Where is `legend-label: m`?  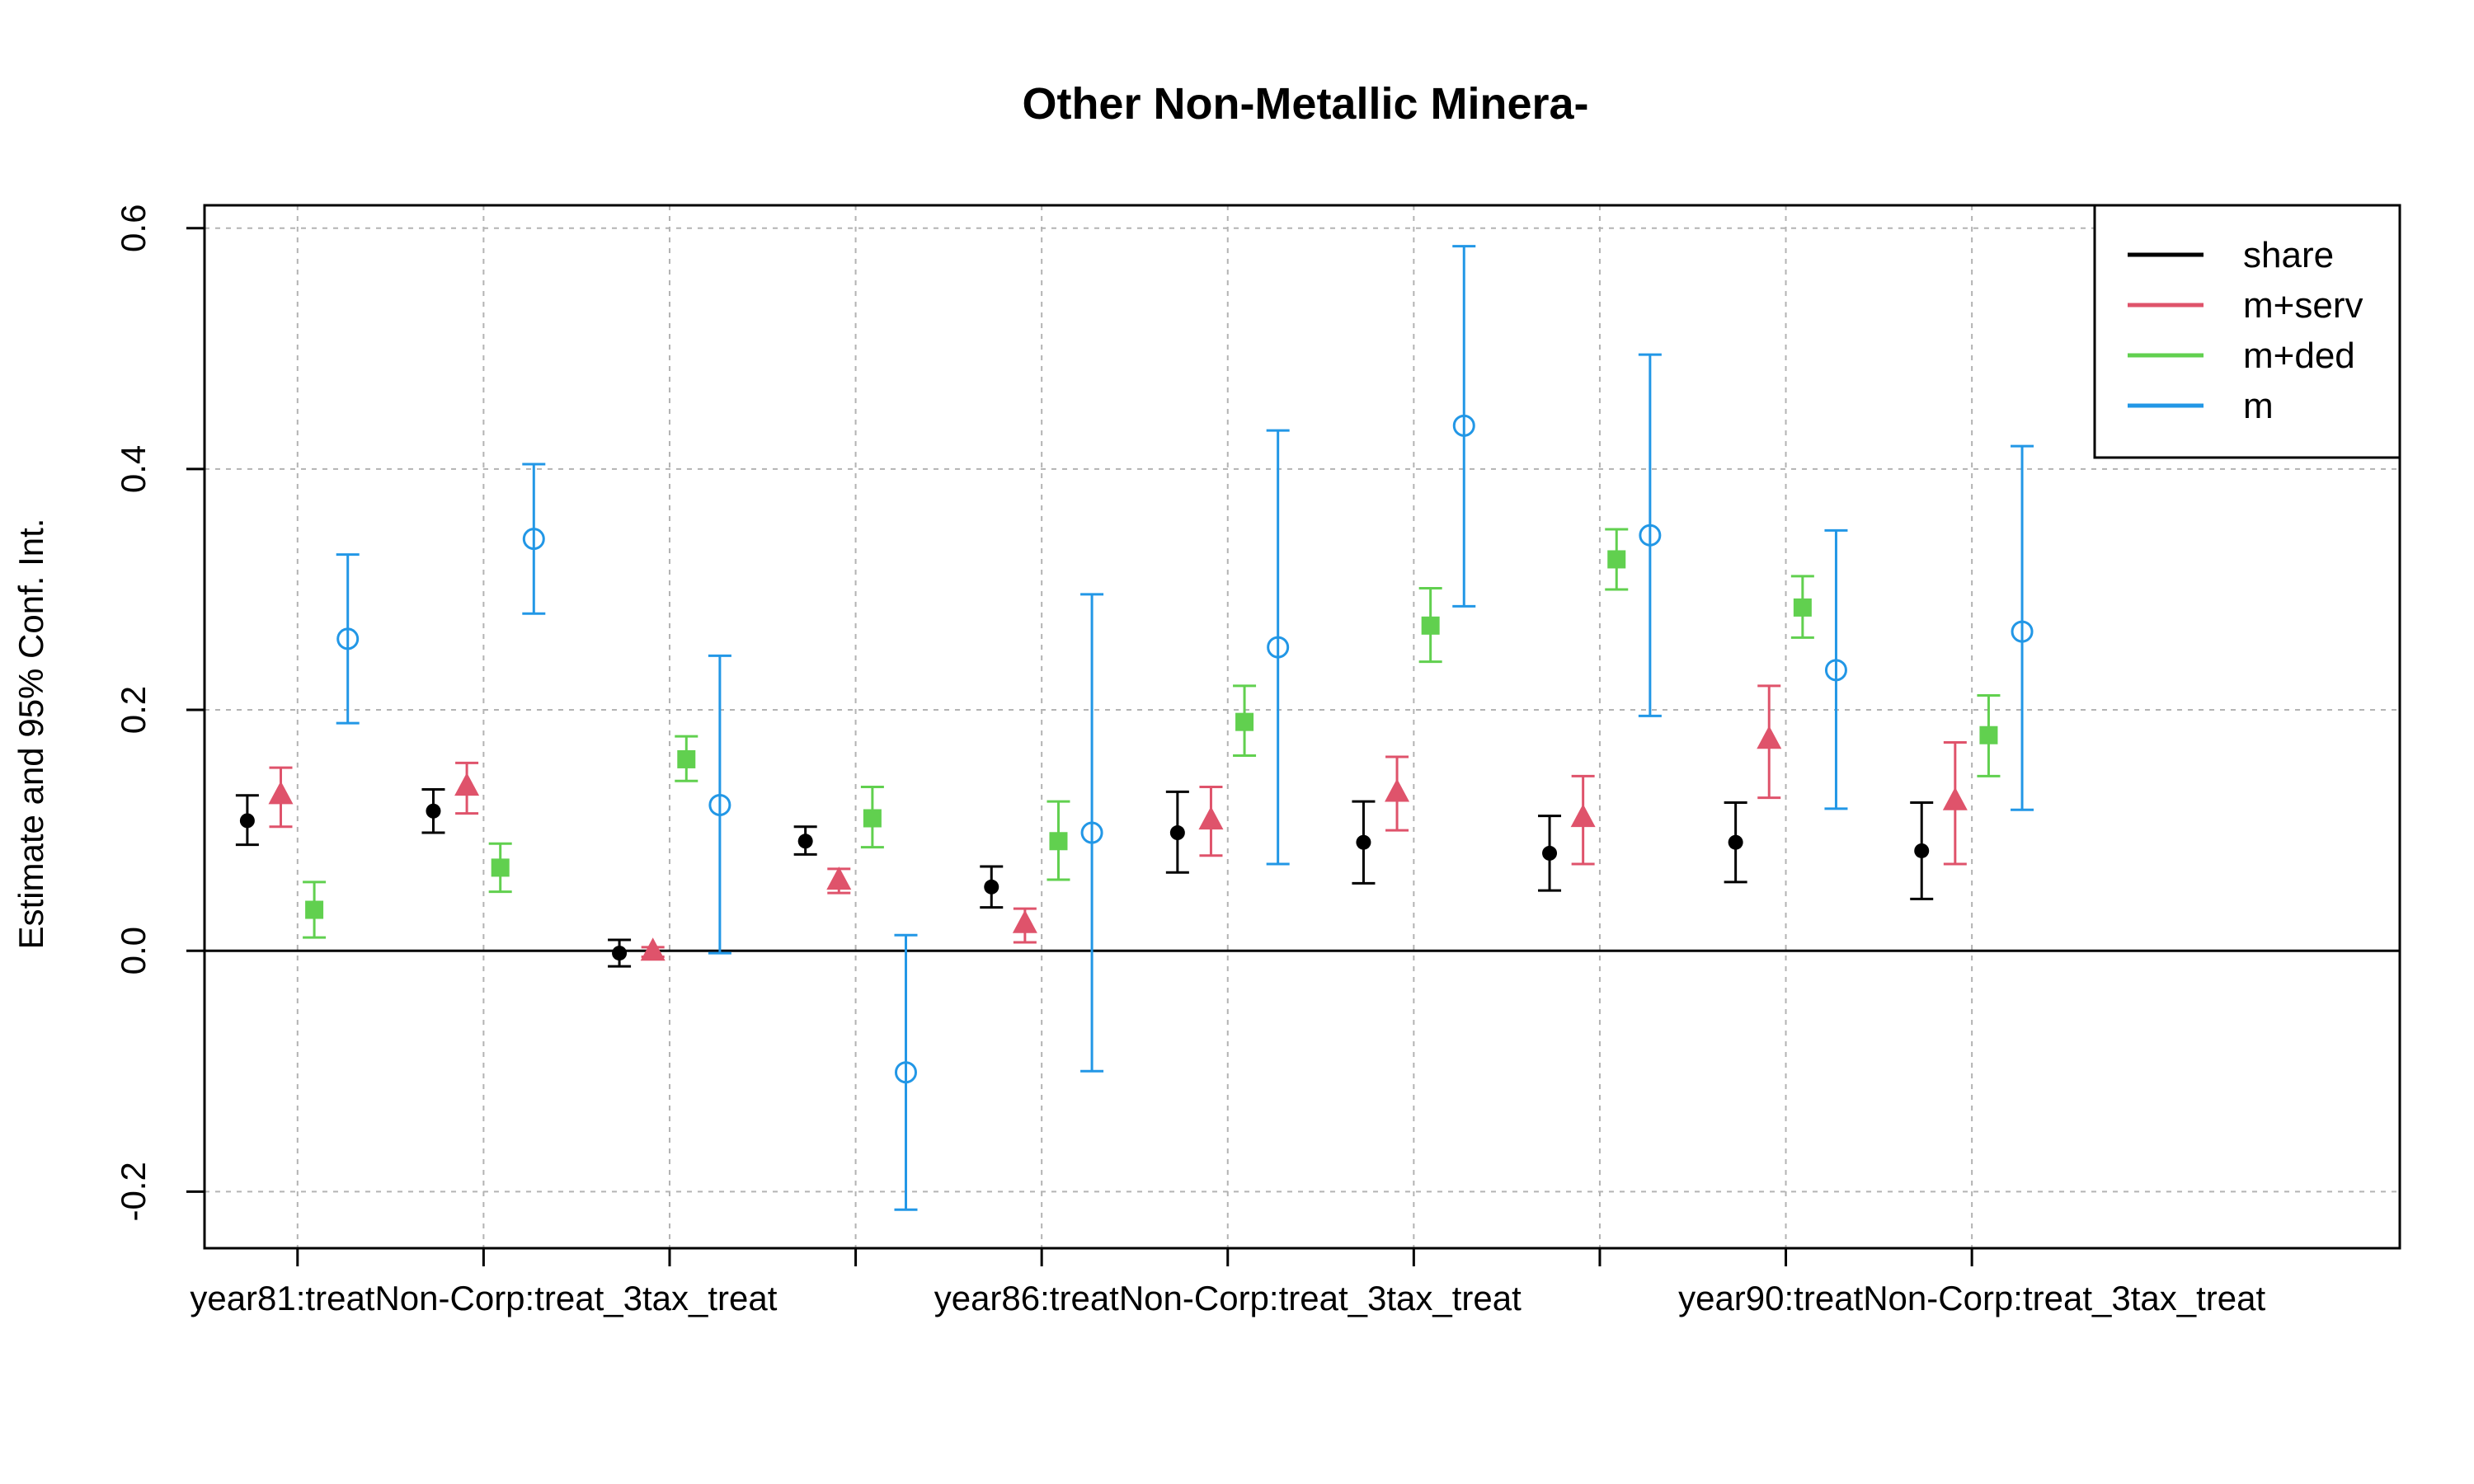
legend-label: m is located at coordinates (2258, 406).